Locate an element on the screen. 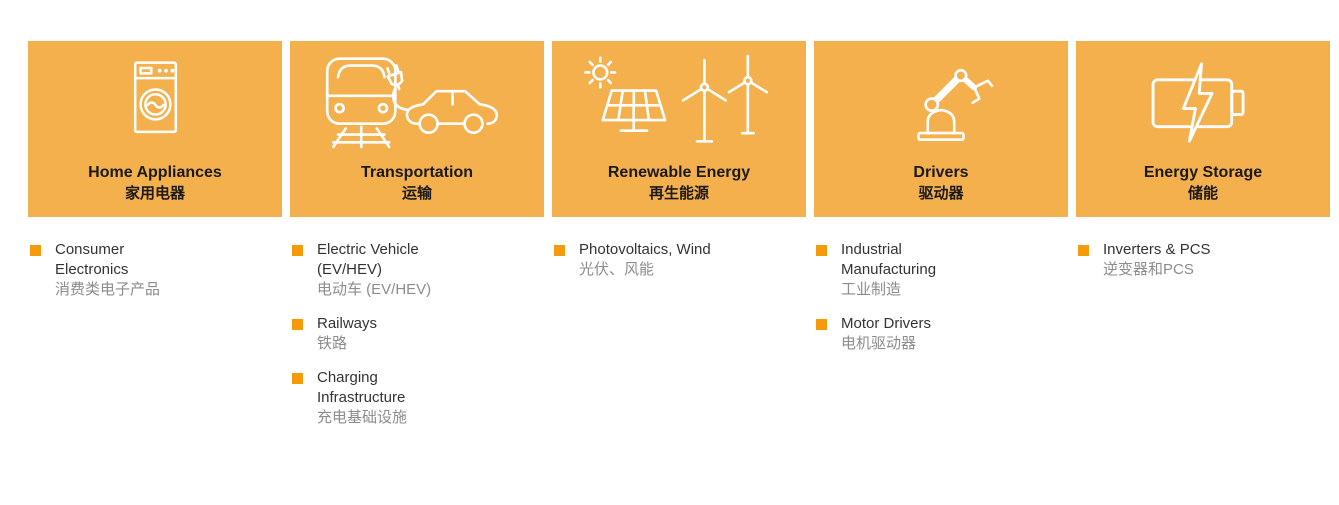 This screenshot has width=1339, height=505. category-item-list: Photovoltaics, Wind 光伏、风能 is located at coordinates (679, 260).